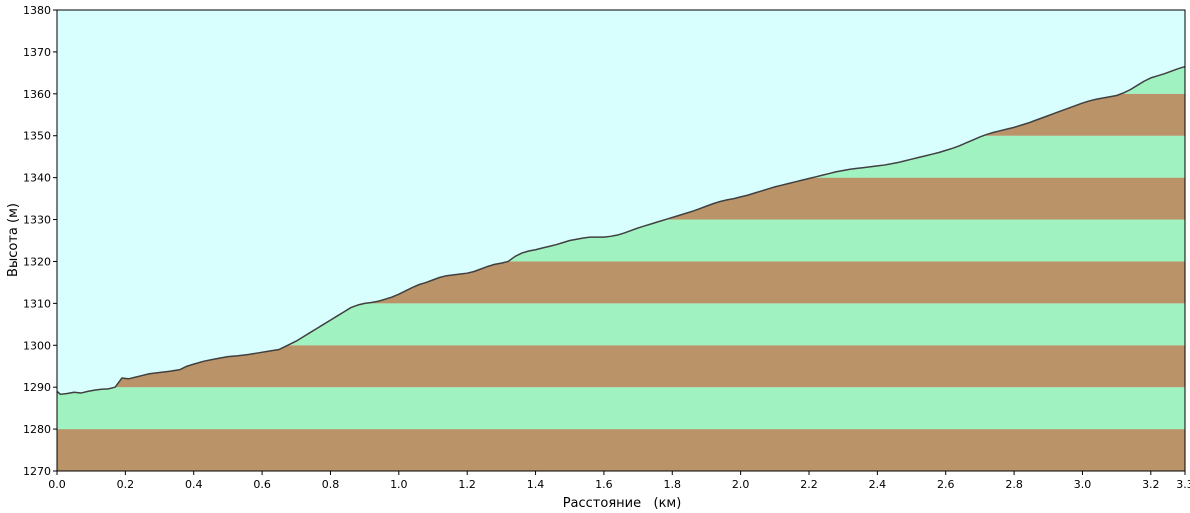 This screenshot has height=513, width=1190. I want to click on x-tick-label: 3.0, so click(1083, 484).